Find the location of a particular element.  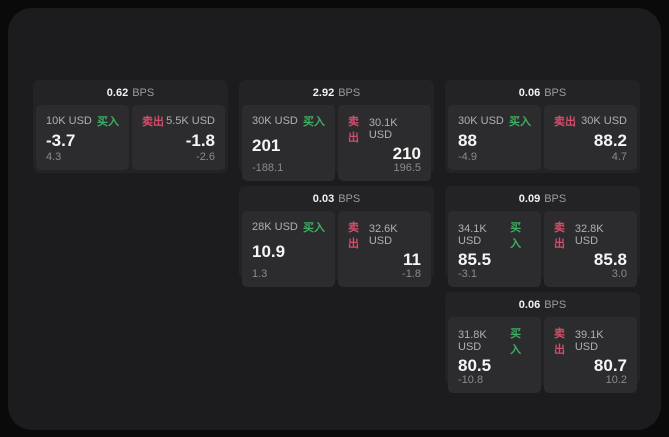

buy-price: -3.7 is located at coordinates (61, 140).